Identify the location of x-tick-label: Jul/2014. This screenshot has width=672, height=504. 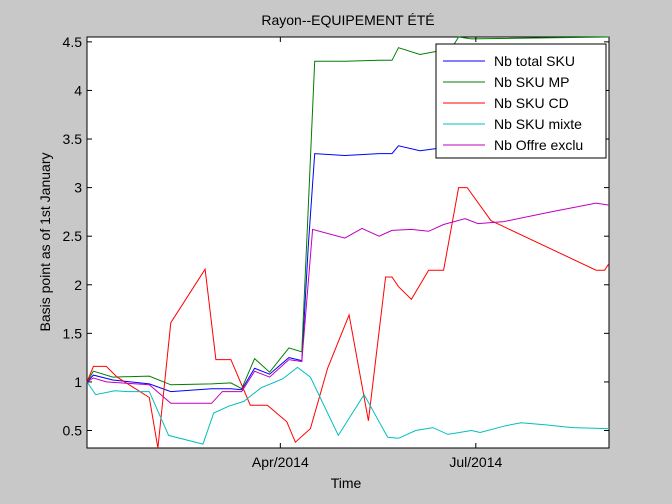
(475, 462).